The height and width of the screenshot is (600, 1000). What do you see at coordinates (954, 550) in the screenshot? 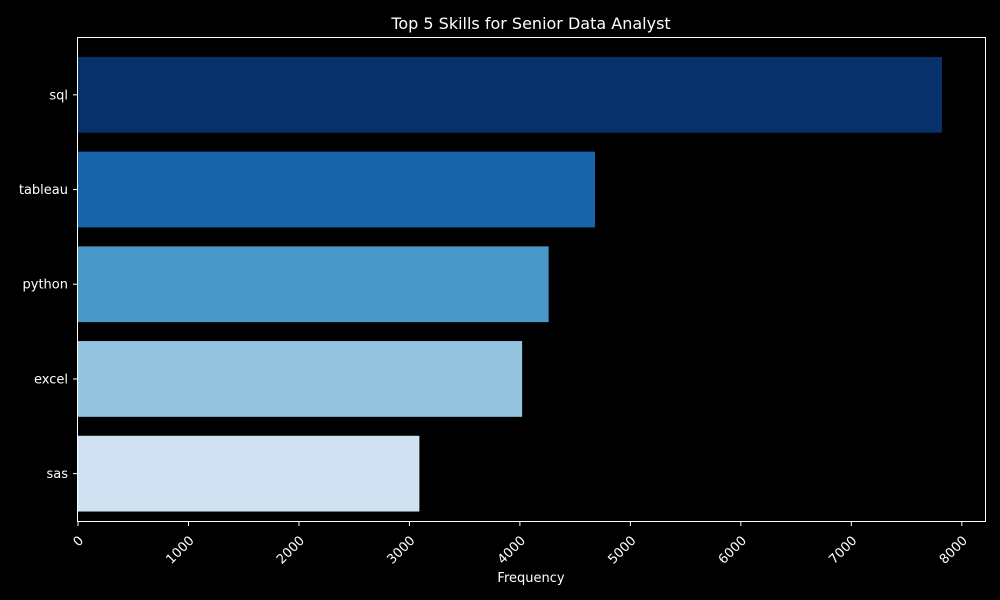
I see `x-tick-label: 8000` at bounding box center [954, 550].